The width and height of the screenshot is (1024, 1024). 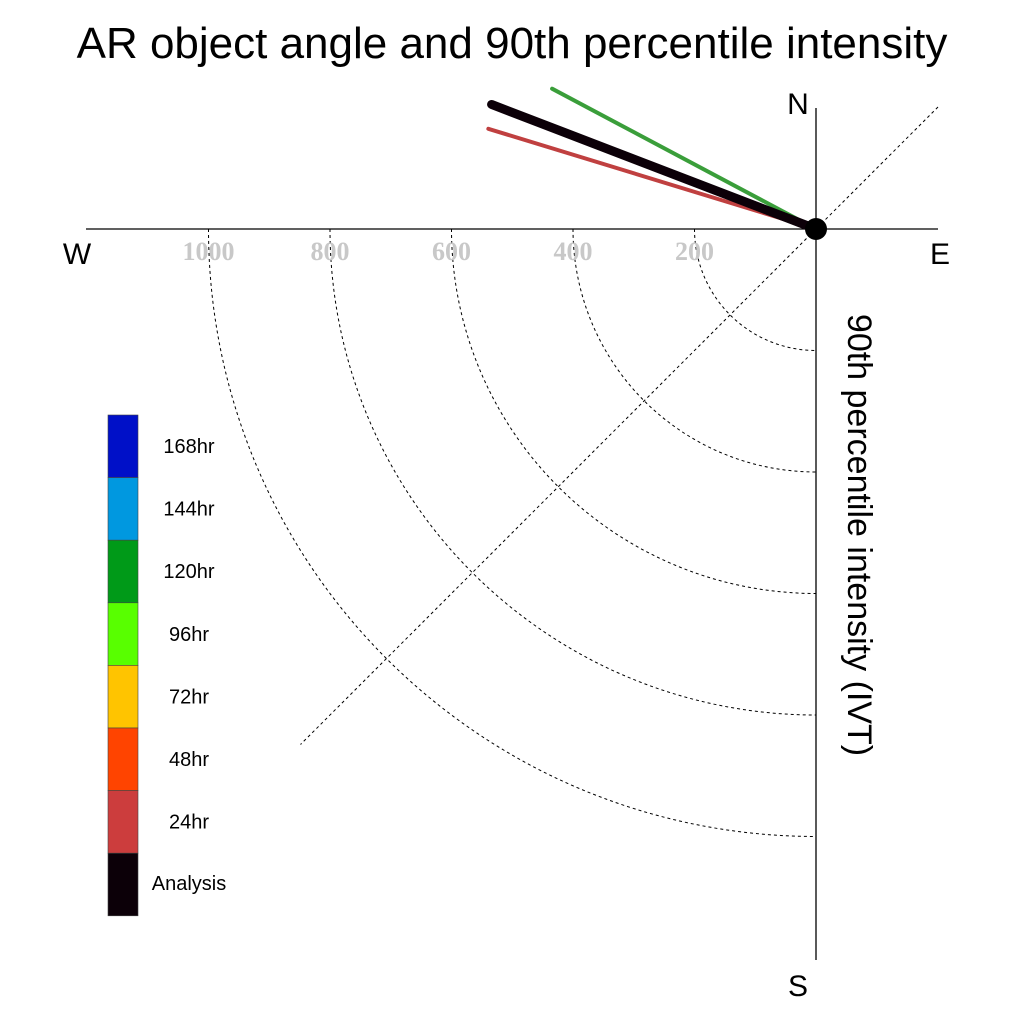 I want to click on compass-north: N, so click(x=798, y=104).